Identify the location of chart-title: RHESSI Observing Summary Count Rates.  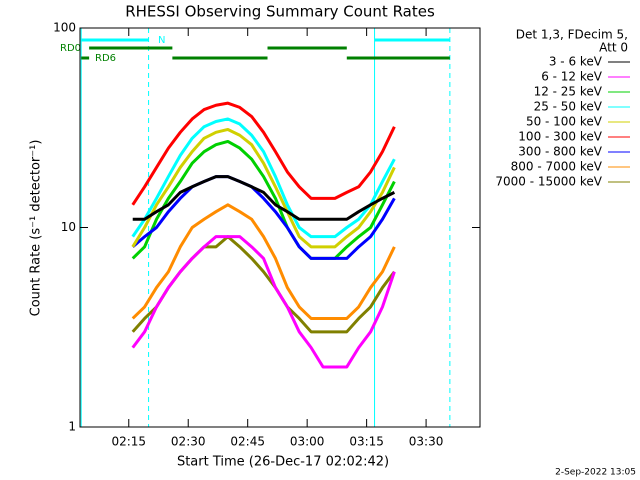
(280, 12).